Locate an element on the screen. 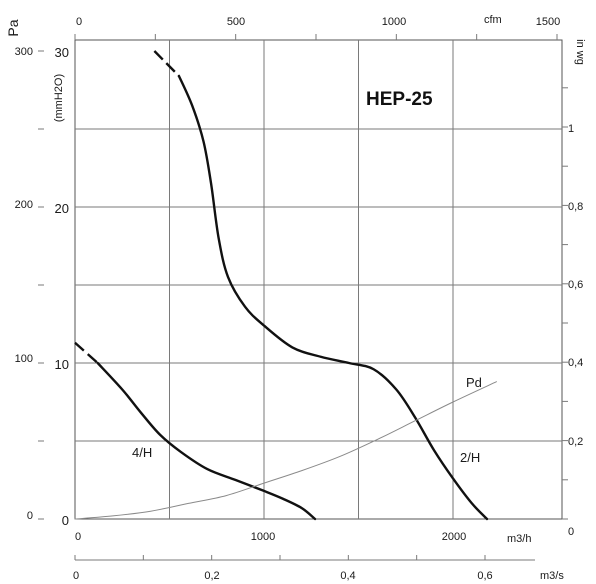 The height and width of the screenshot is (584, 596). cfm-tick-label: 500 is located at coordinates (236, 22).